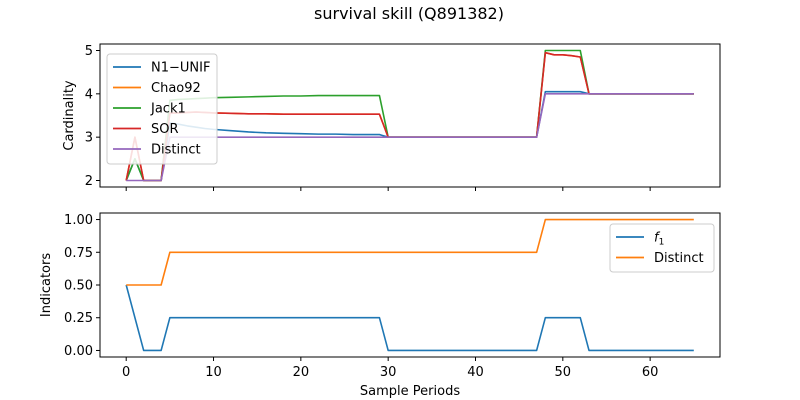 This screenshot has width=800, height=400. I want to click on legend-label: f1, so click(659, 239).